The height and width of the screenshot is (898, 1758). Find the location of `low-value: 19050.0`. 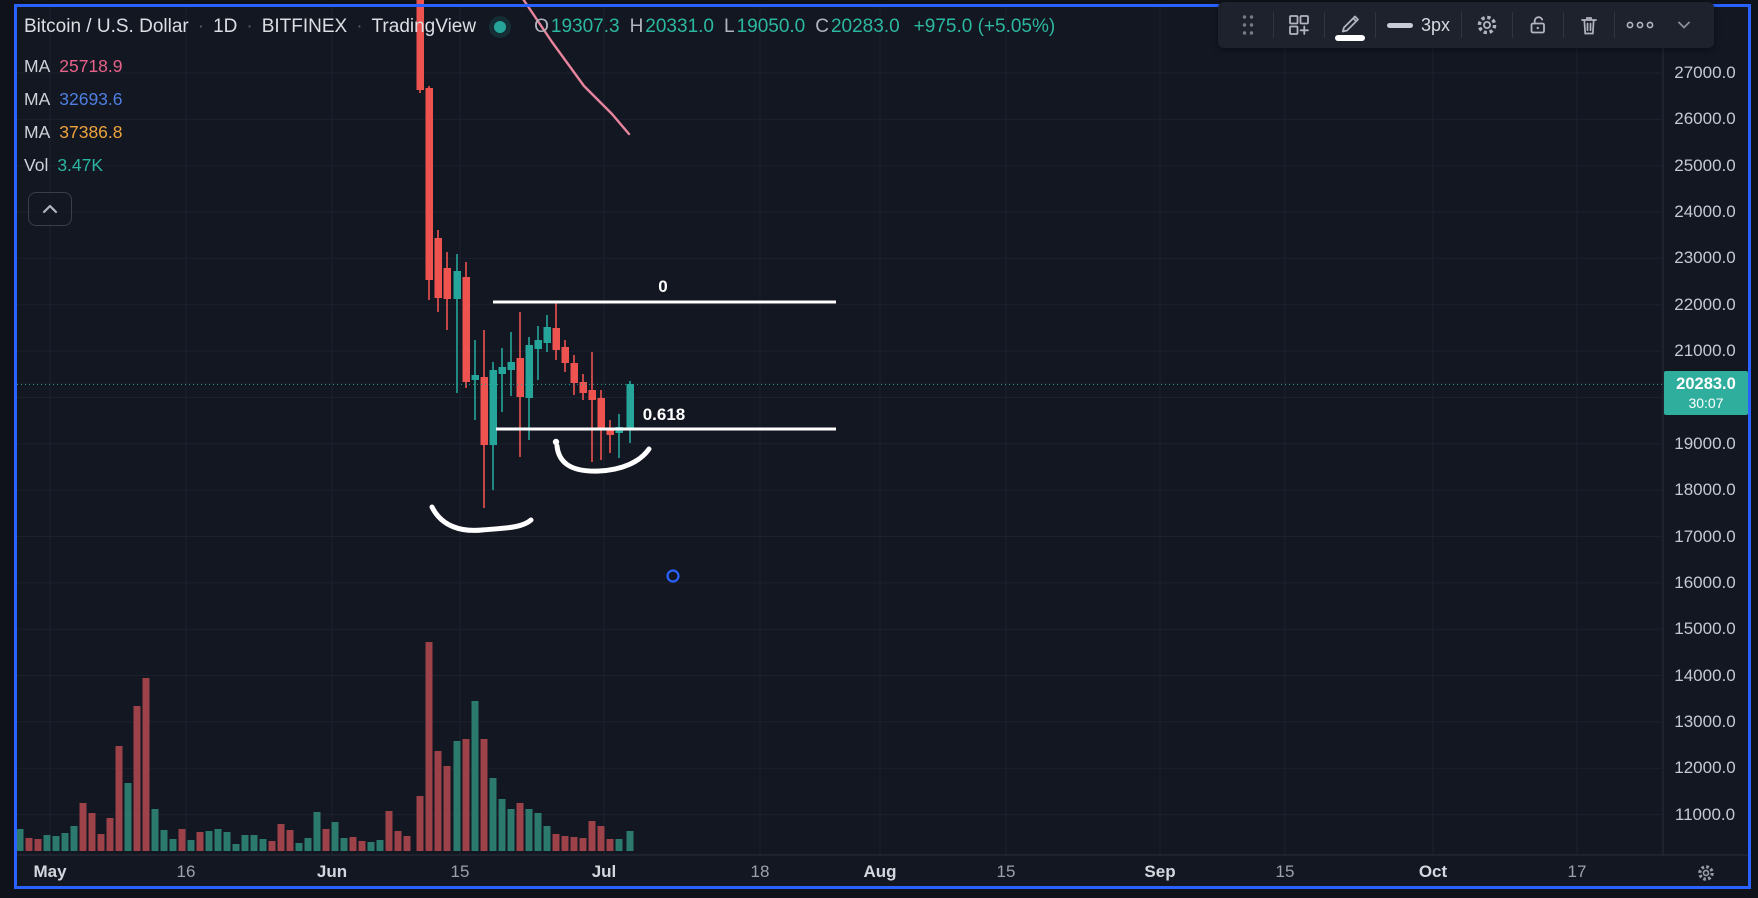

low-value: 19050.0 is located at coordinates (771, 26).